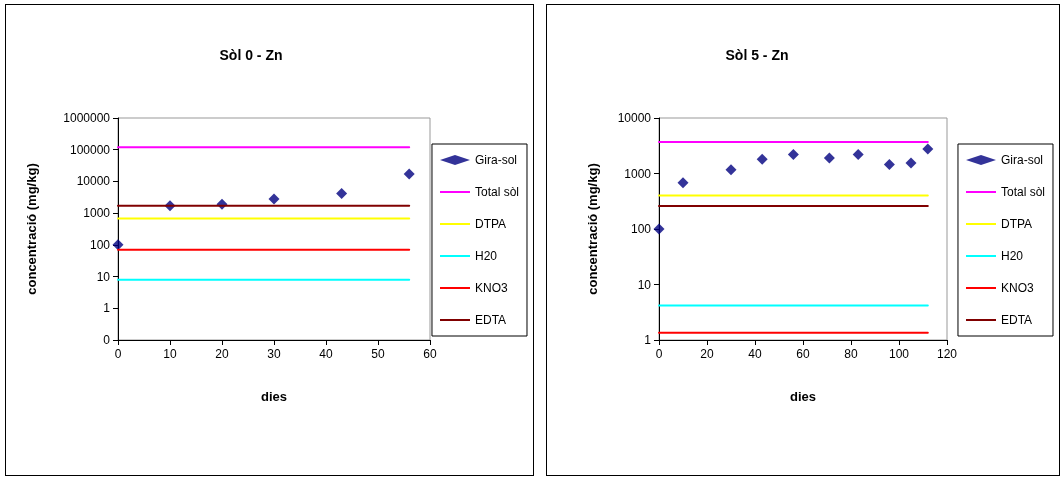 Image resolution: width=1064 pixels, height=477 pixels. Describe the element at coordinates (757, 55) in the screenshot. I see `chart-title: Sòl 5 - Zn` at that location.